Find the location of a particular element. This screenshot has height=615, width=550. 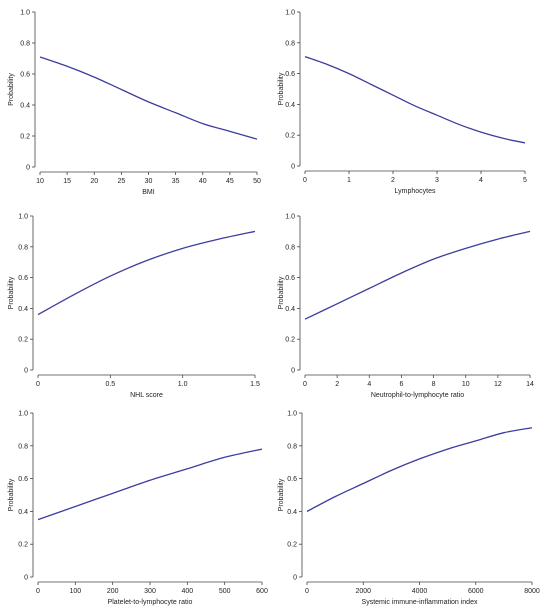

x-tick-label: 2000 is located at coordinates (363, 591).